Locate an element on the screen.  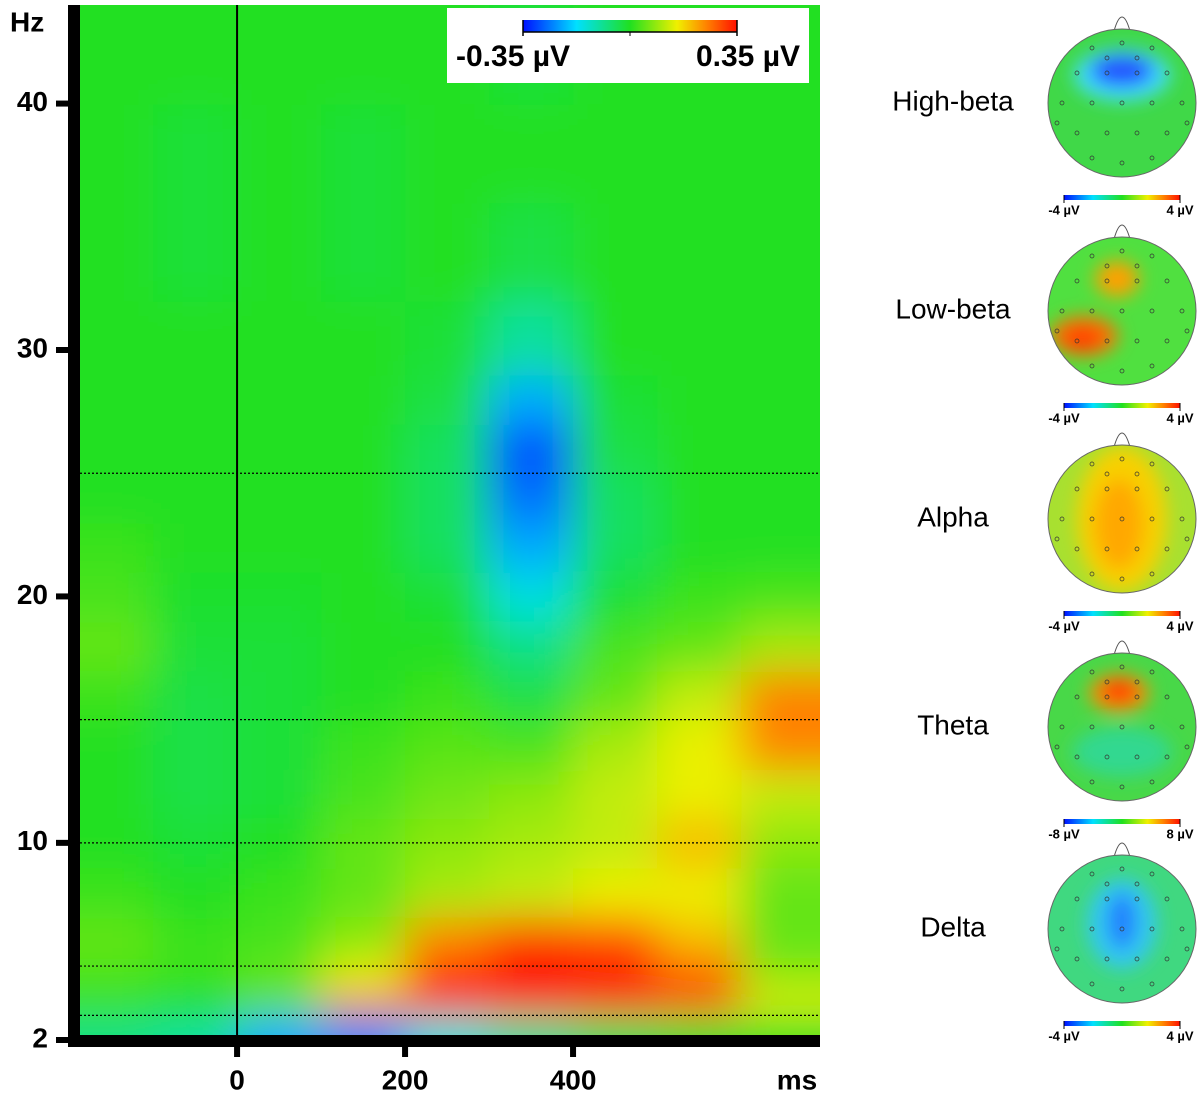
colorbar is located at coordinates (628, 45).